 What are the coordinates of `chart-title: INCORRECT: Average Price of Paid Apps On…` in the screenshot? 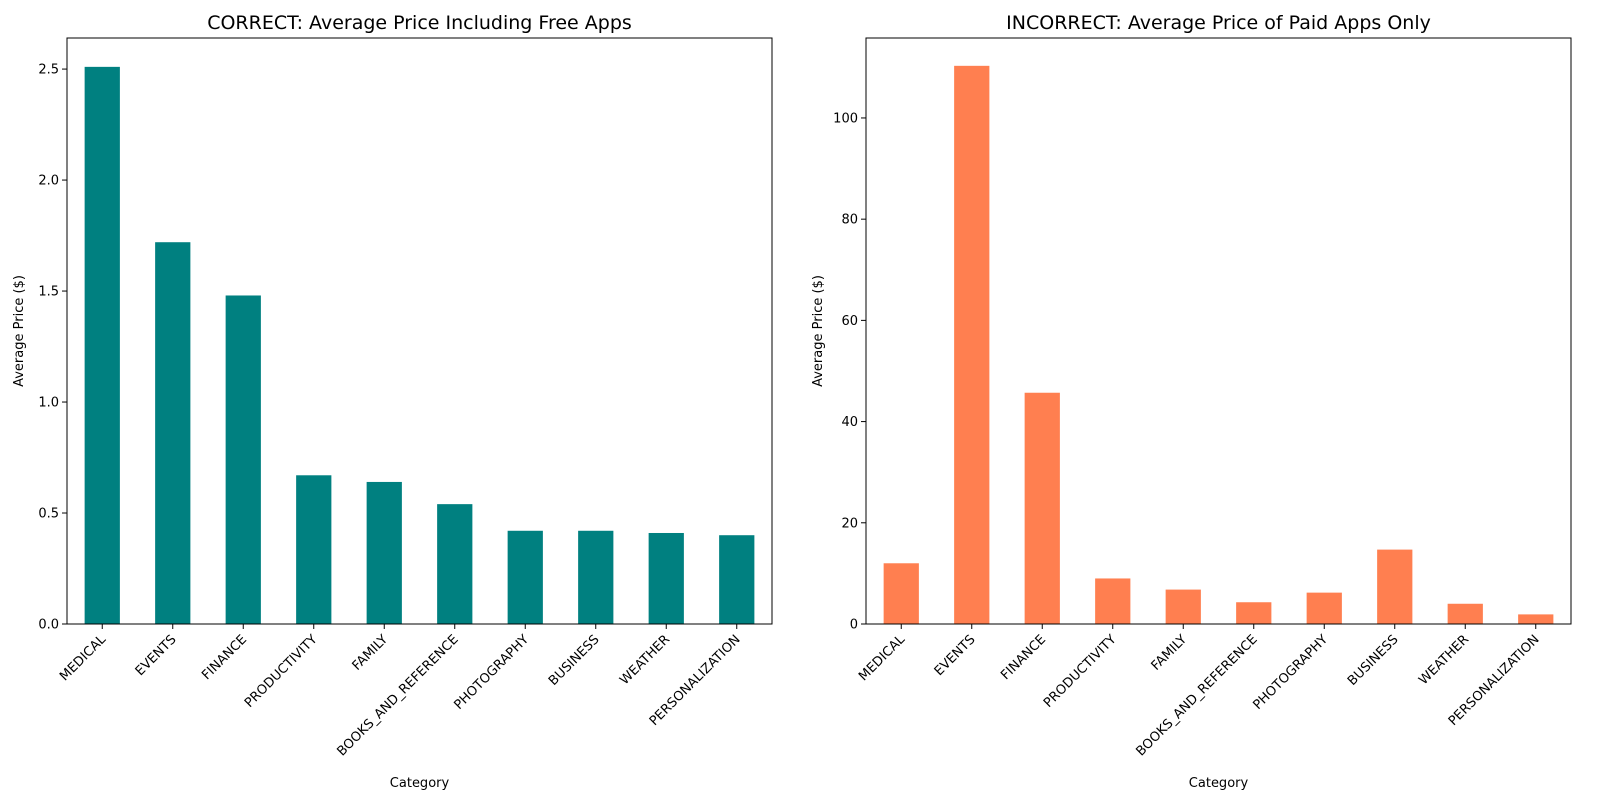 It's located at (1218, 23).